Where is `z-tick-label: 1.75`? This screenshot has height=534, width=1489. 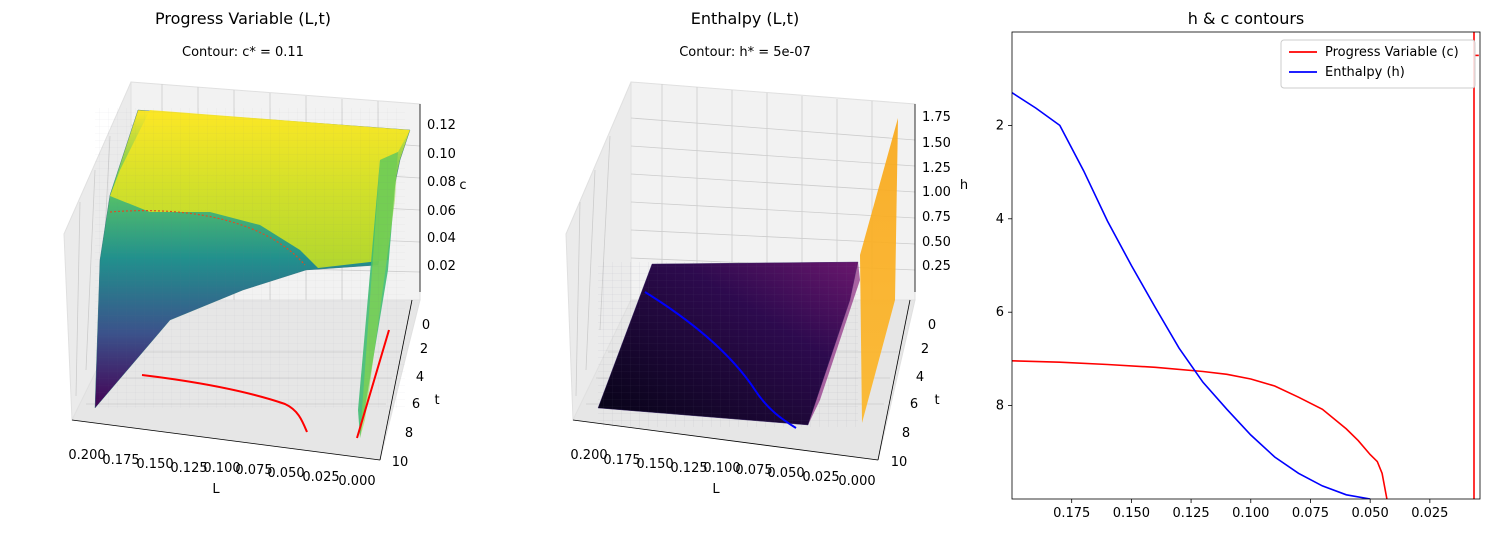 z-tick-label: 1.75 is located at coordinates (936, 117).